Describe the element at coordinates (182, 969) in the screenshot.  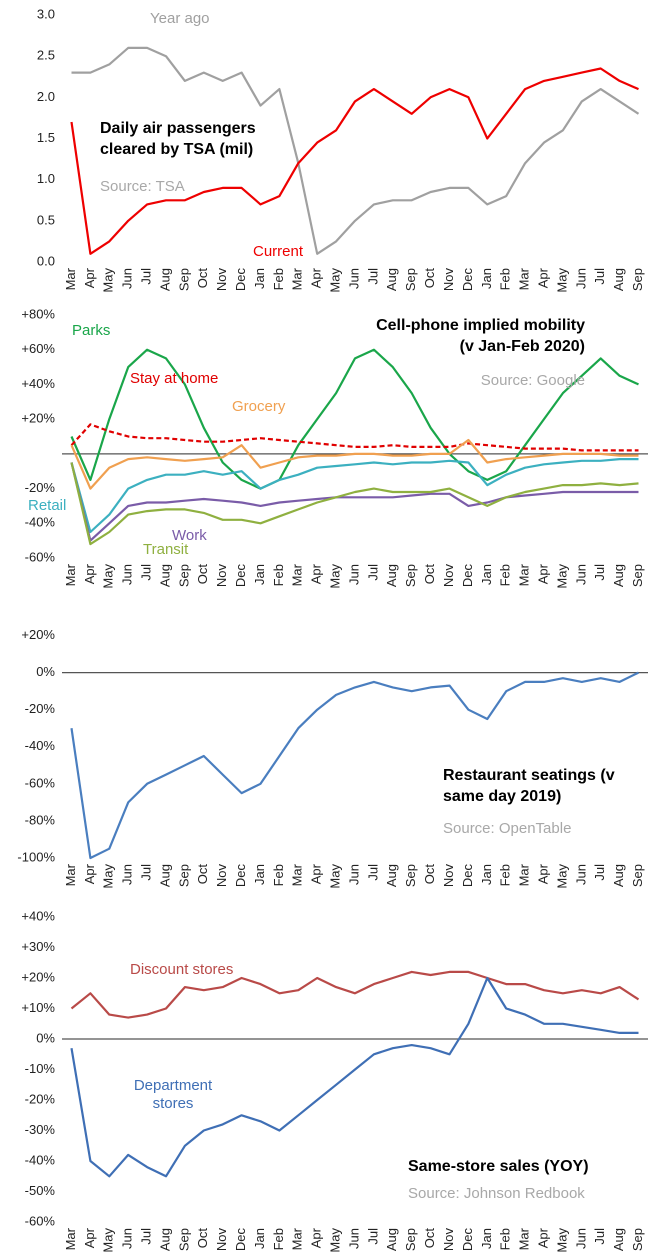
I see `series-label: Discount stores` at that location.